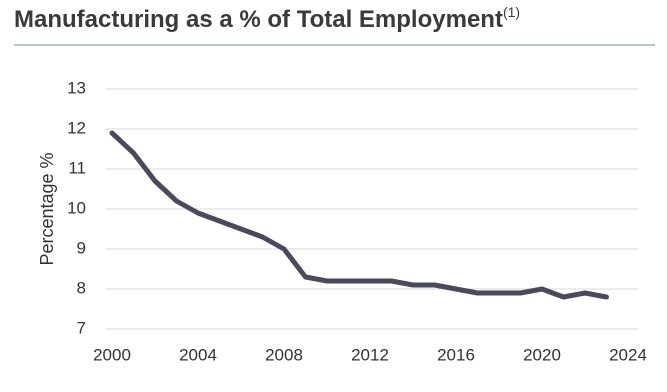 This screenshot has width=667, height=392. I want to click on chart-title: Manufacturing as a % of Total Employment, so click(258, 19).